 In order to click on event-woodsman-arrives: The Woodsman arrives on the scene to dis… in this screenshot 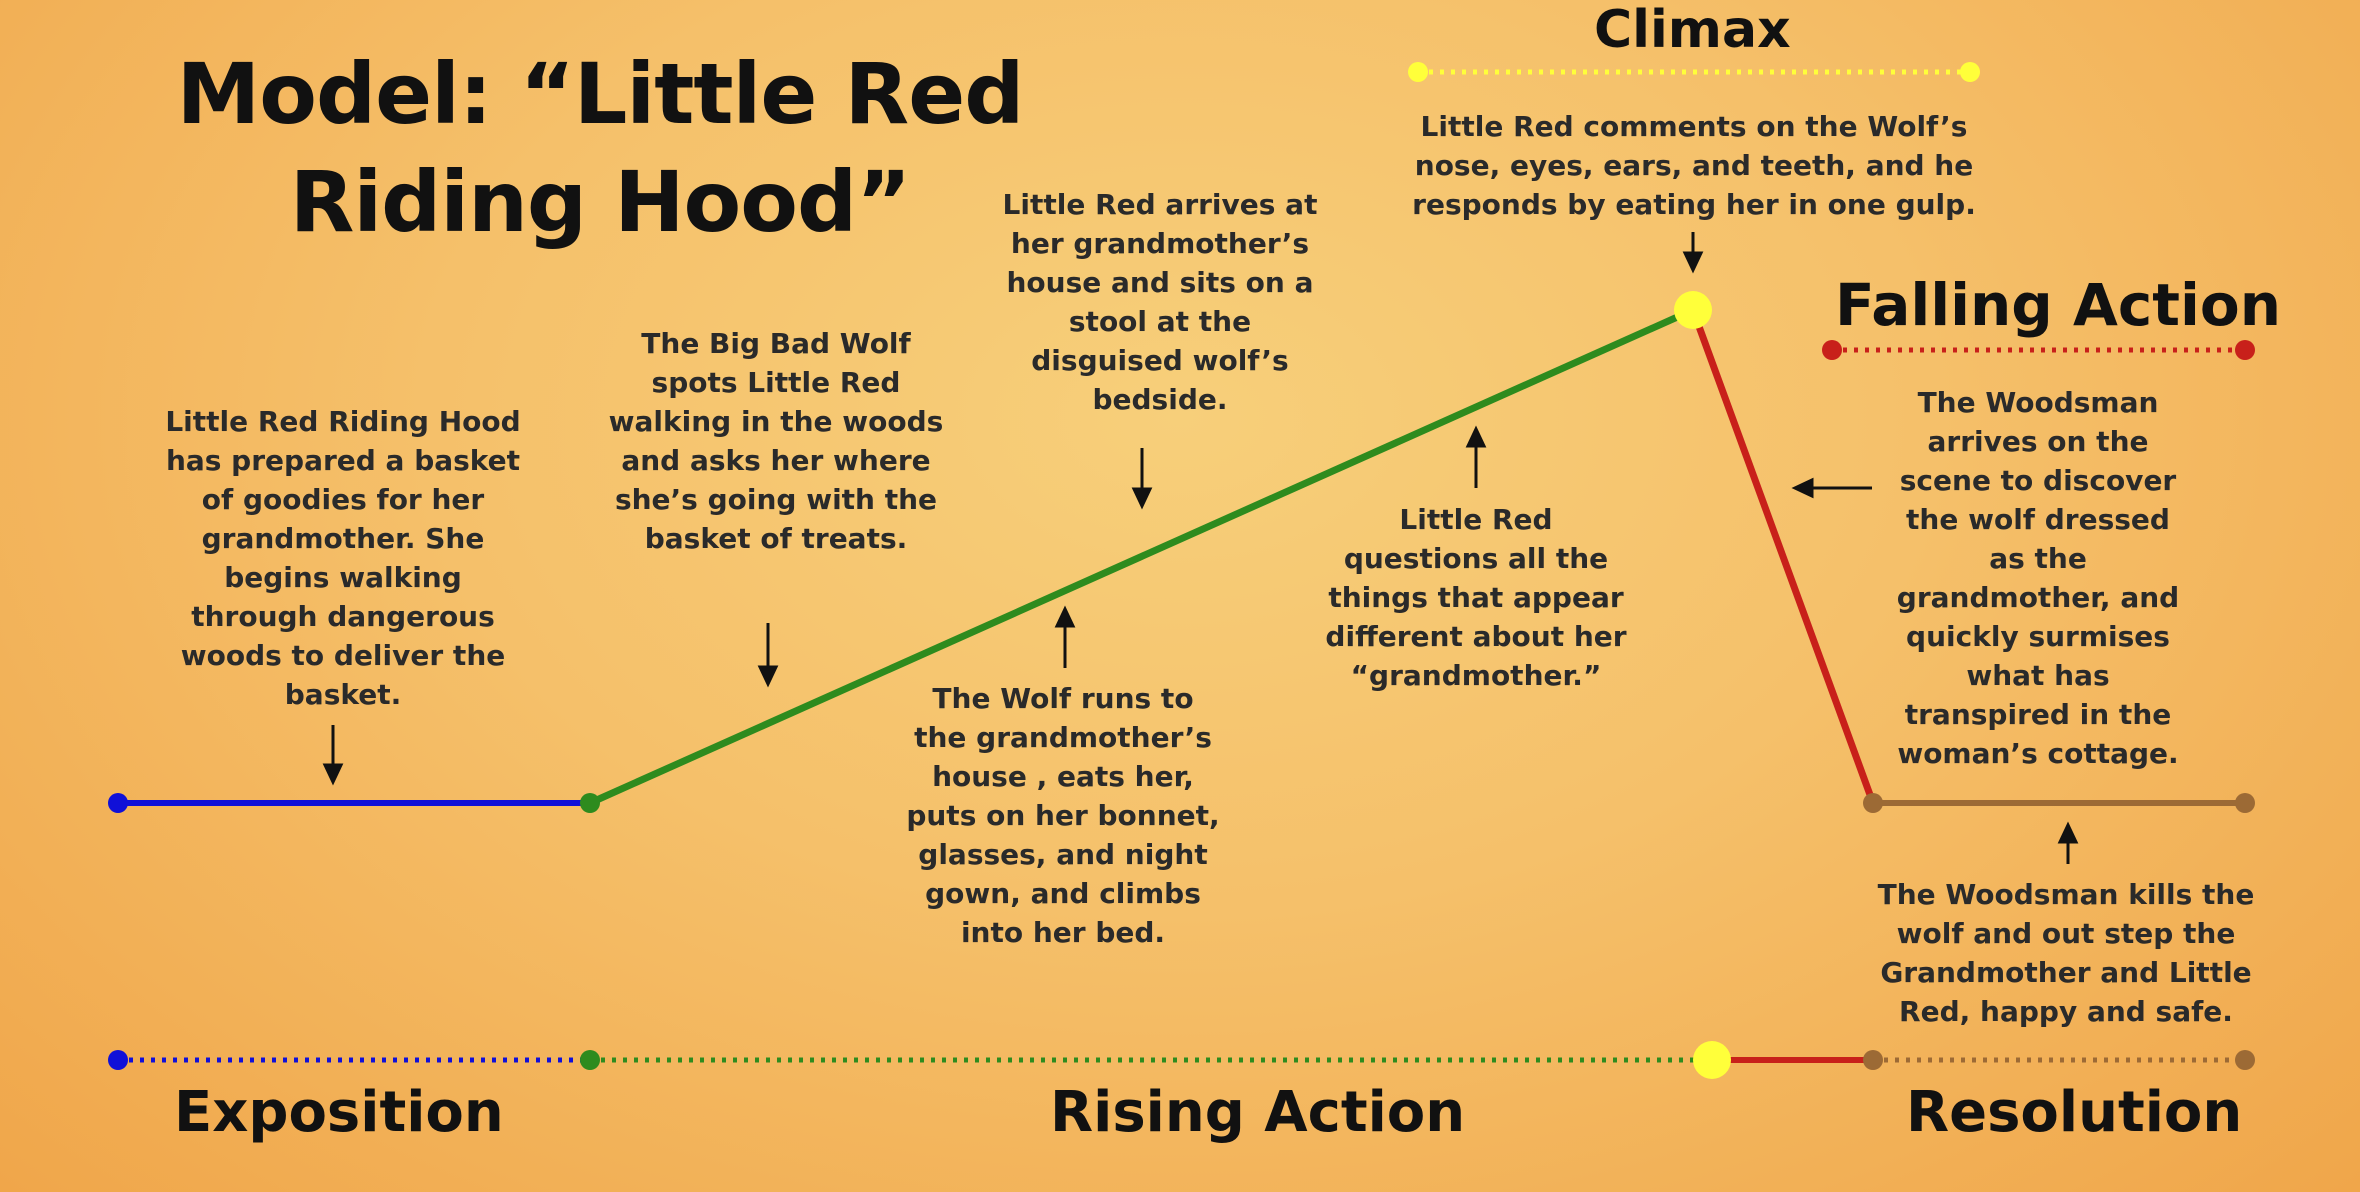, I will do `click(2038, 578)`.